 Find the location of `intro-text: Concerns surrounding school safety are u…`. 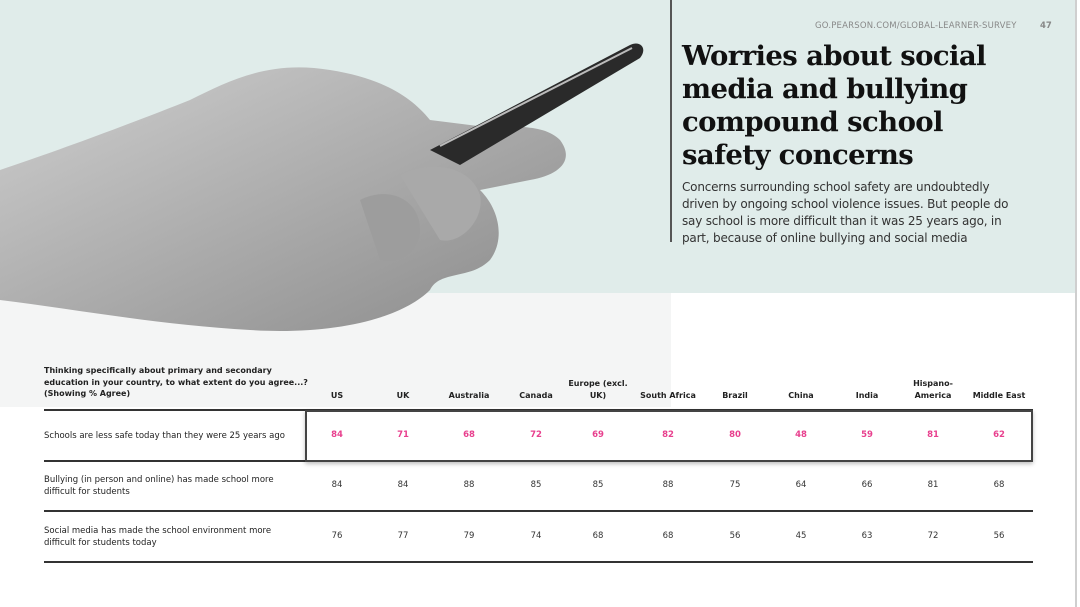

intro-text: Concerns surrounding school safety are u… is located at coordinates (845, 212).